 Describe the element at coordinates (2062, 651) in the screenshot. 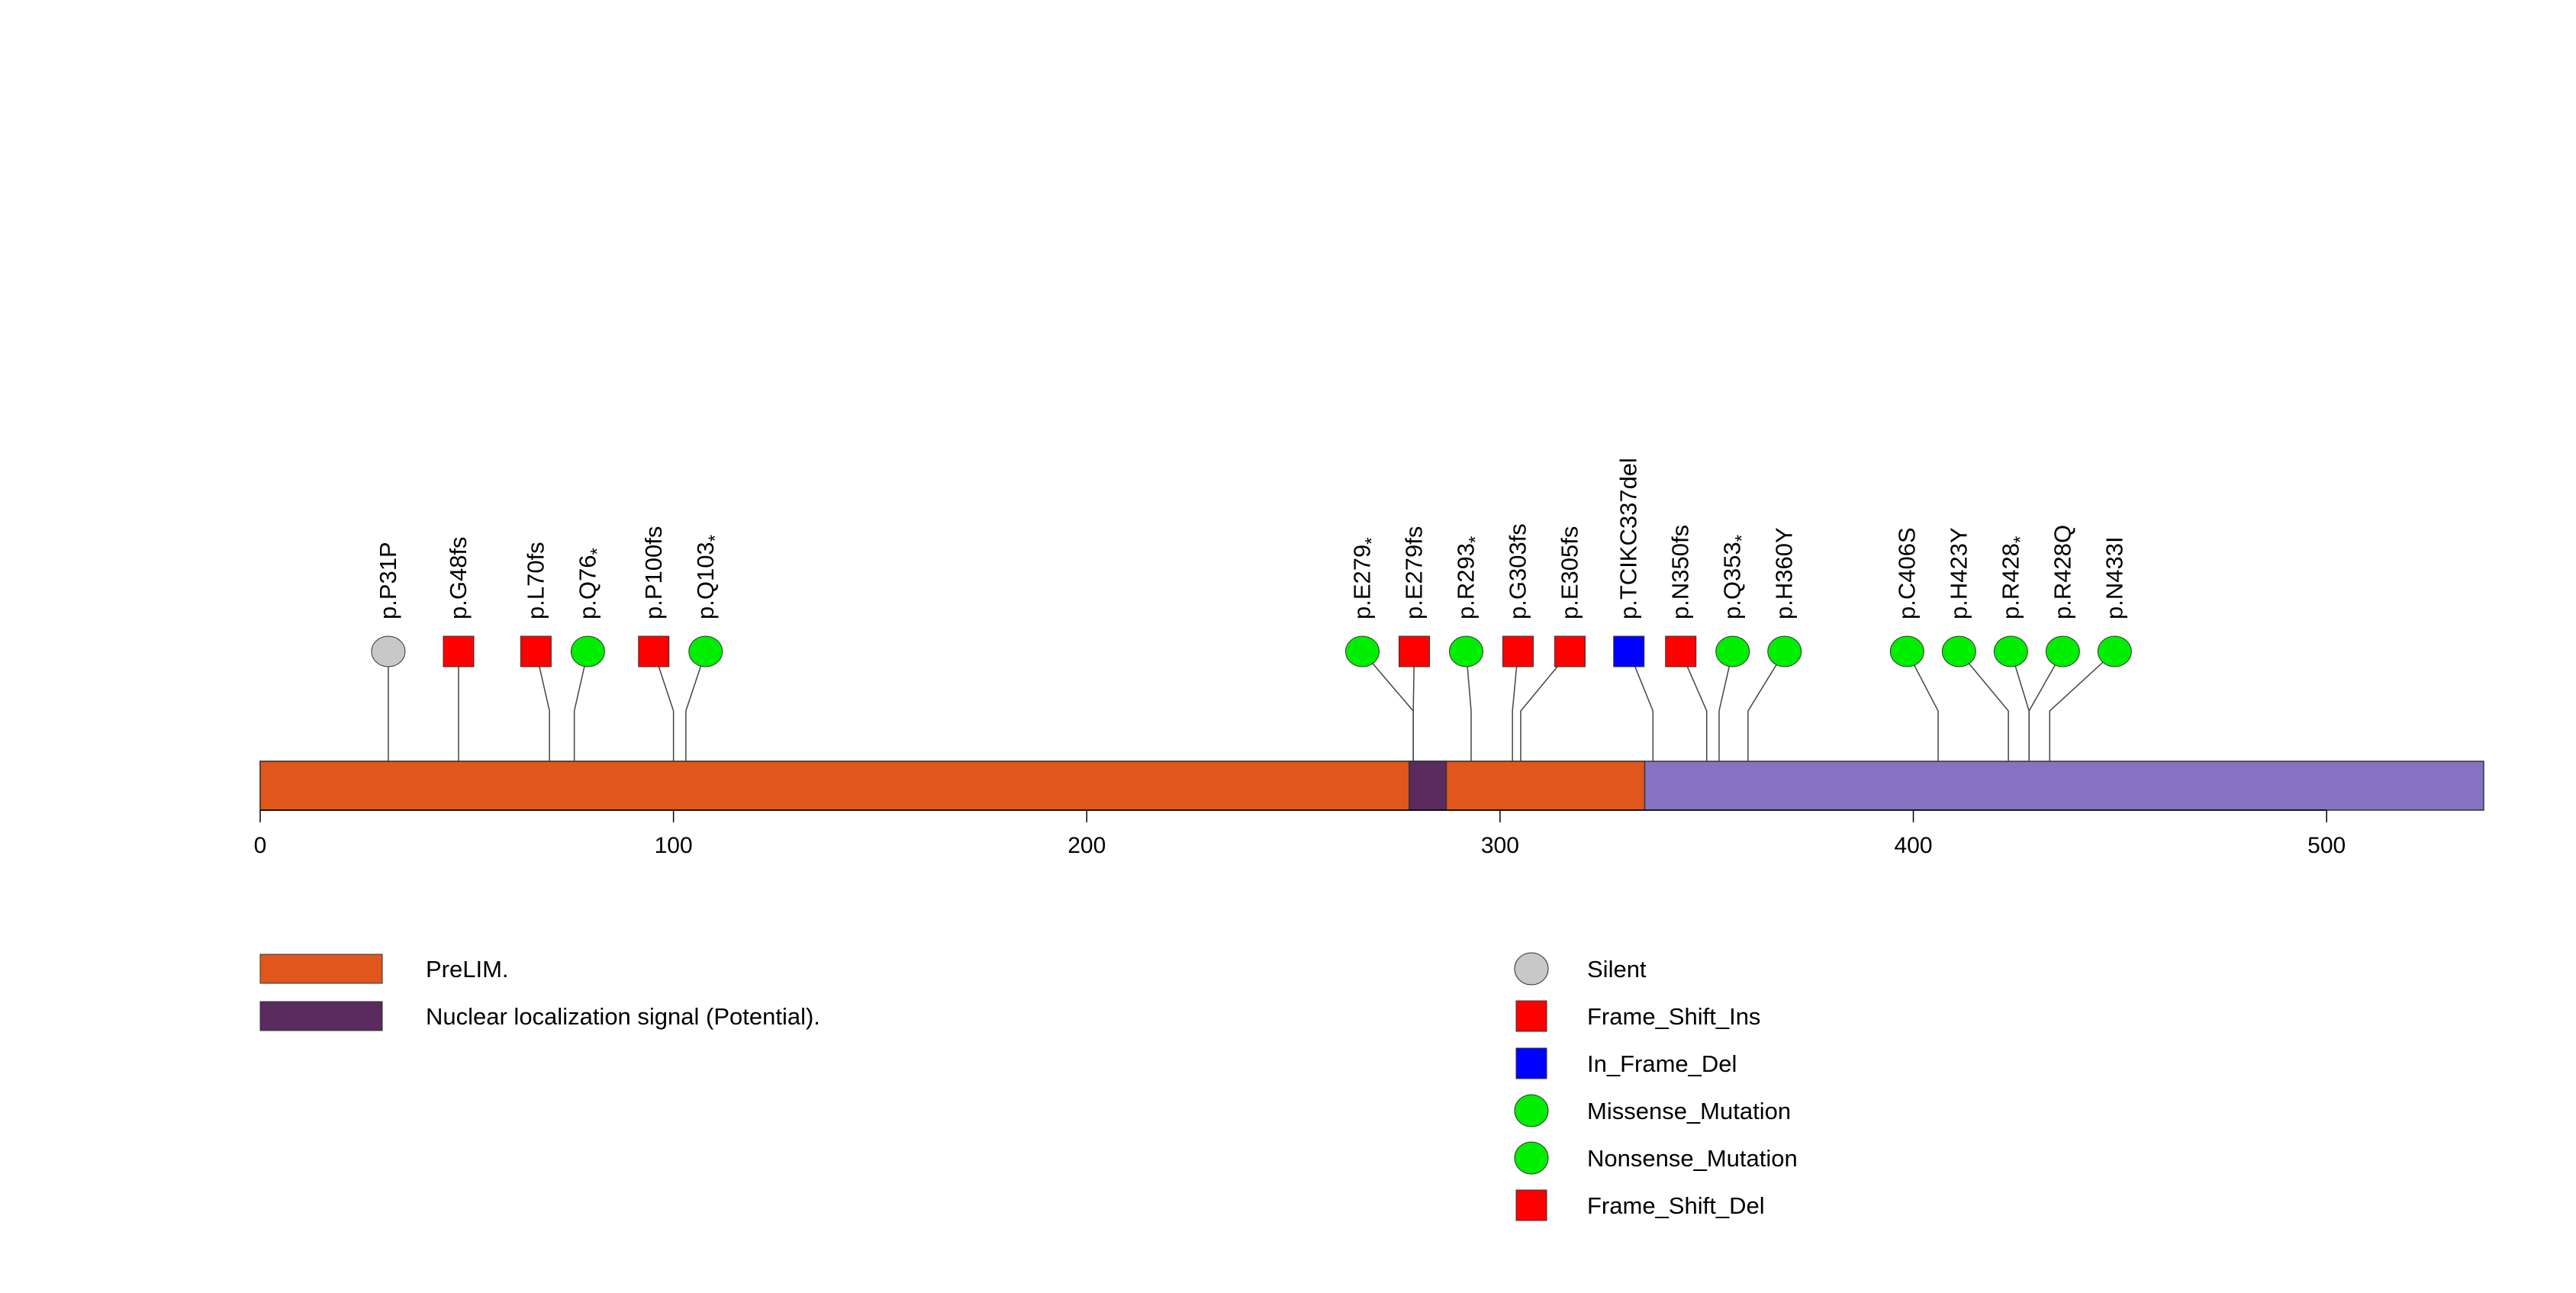

I see `mutation-p-r428q-18-marker` at that location.